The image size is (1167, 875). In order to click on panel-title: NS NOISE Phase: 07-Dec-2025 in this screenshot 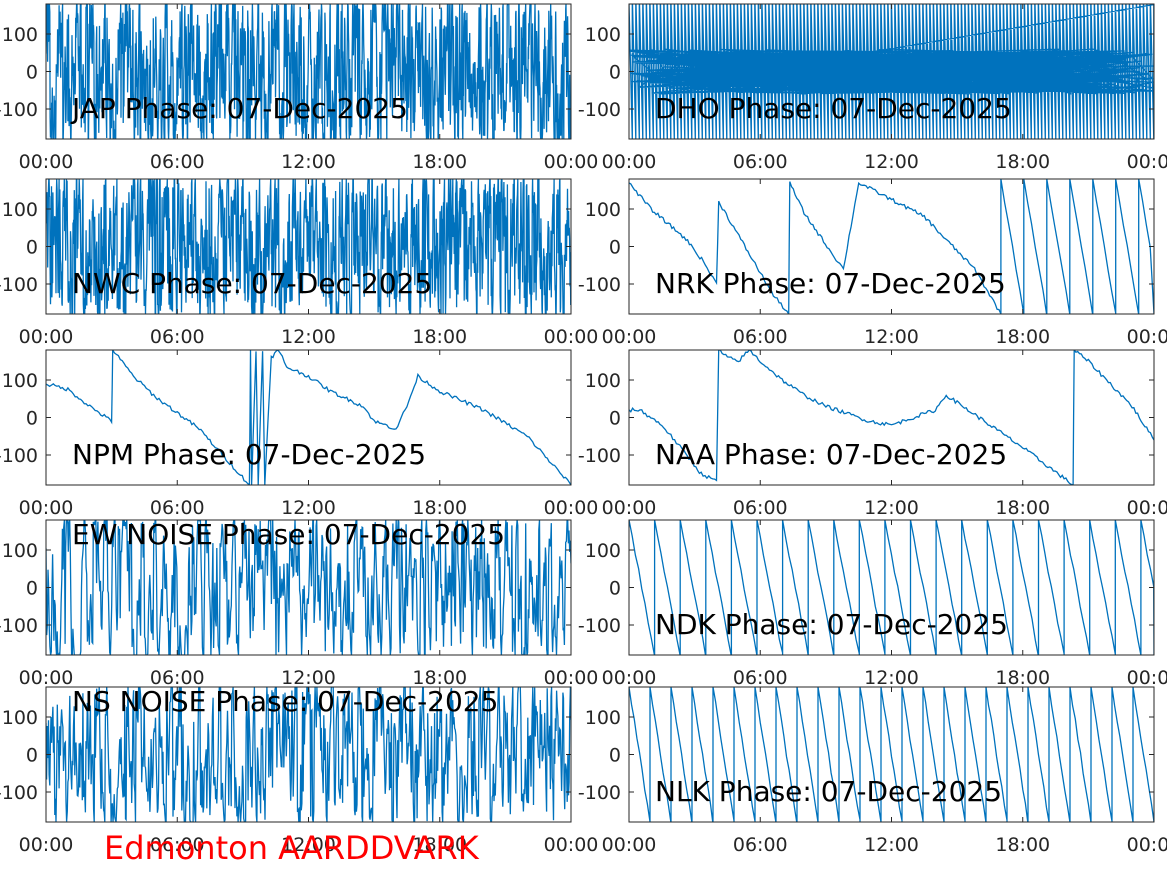, I will do `click(285, 701)`.